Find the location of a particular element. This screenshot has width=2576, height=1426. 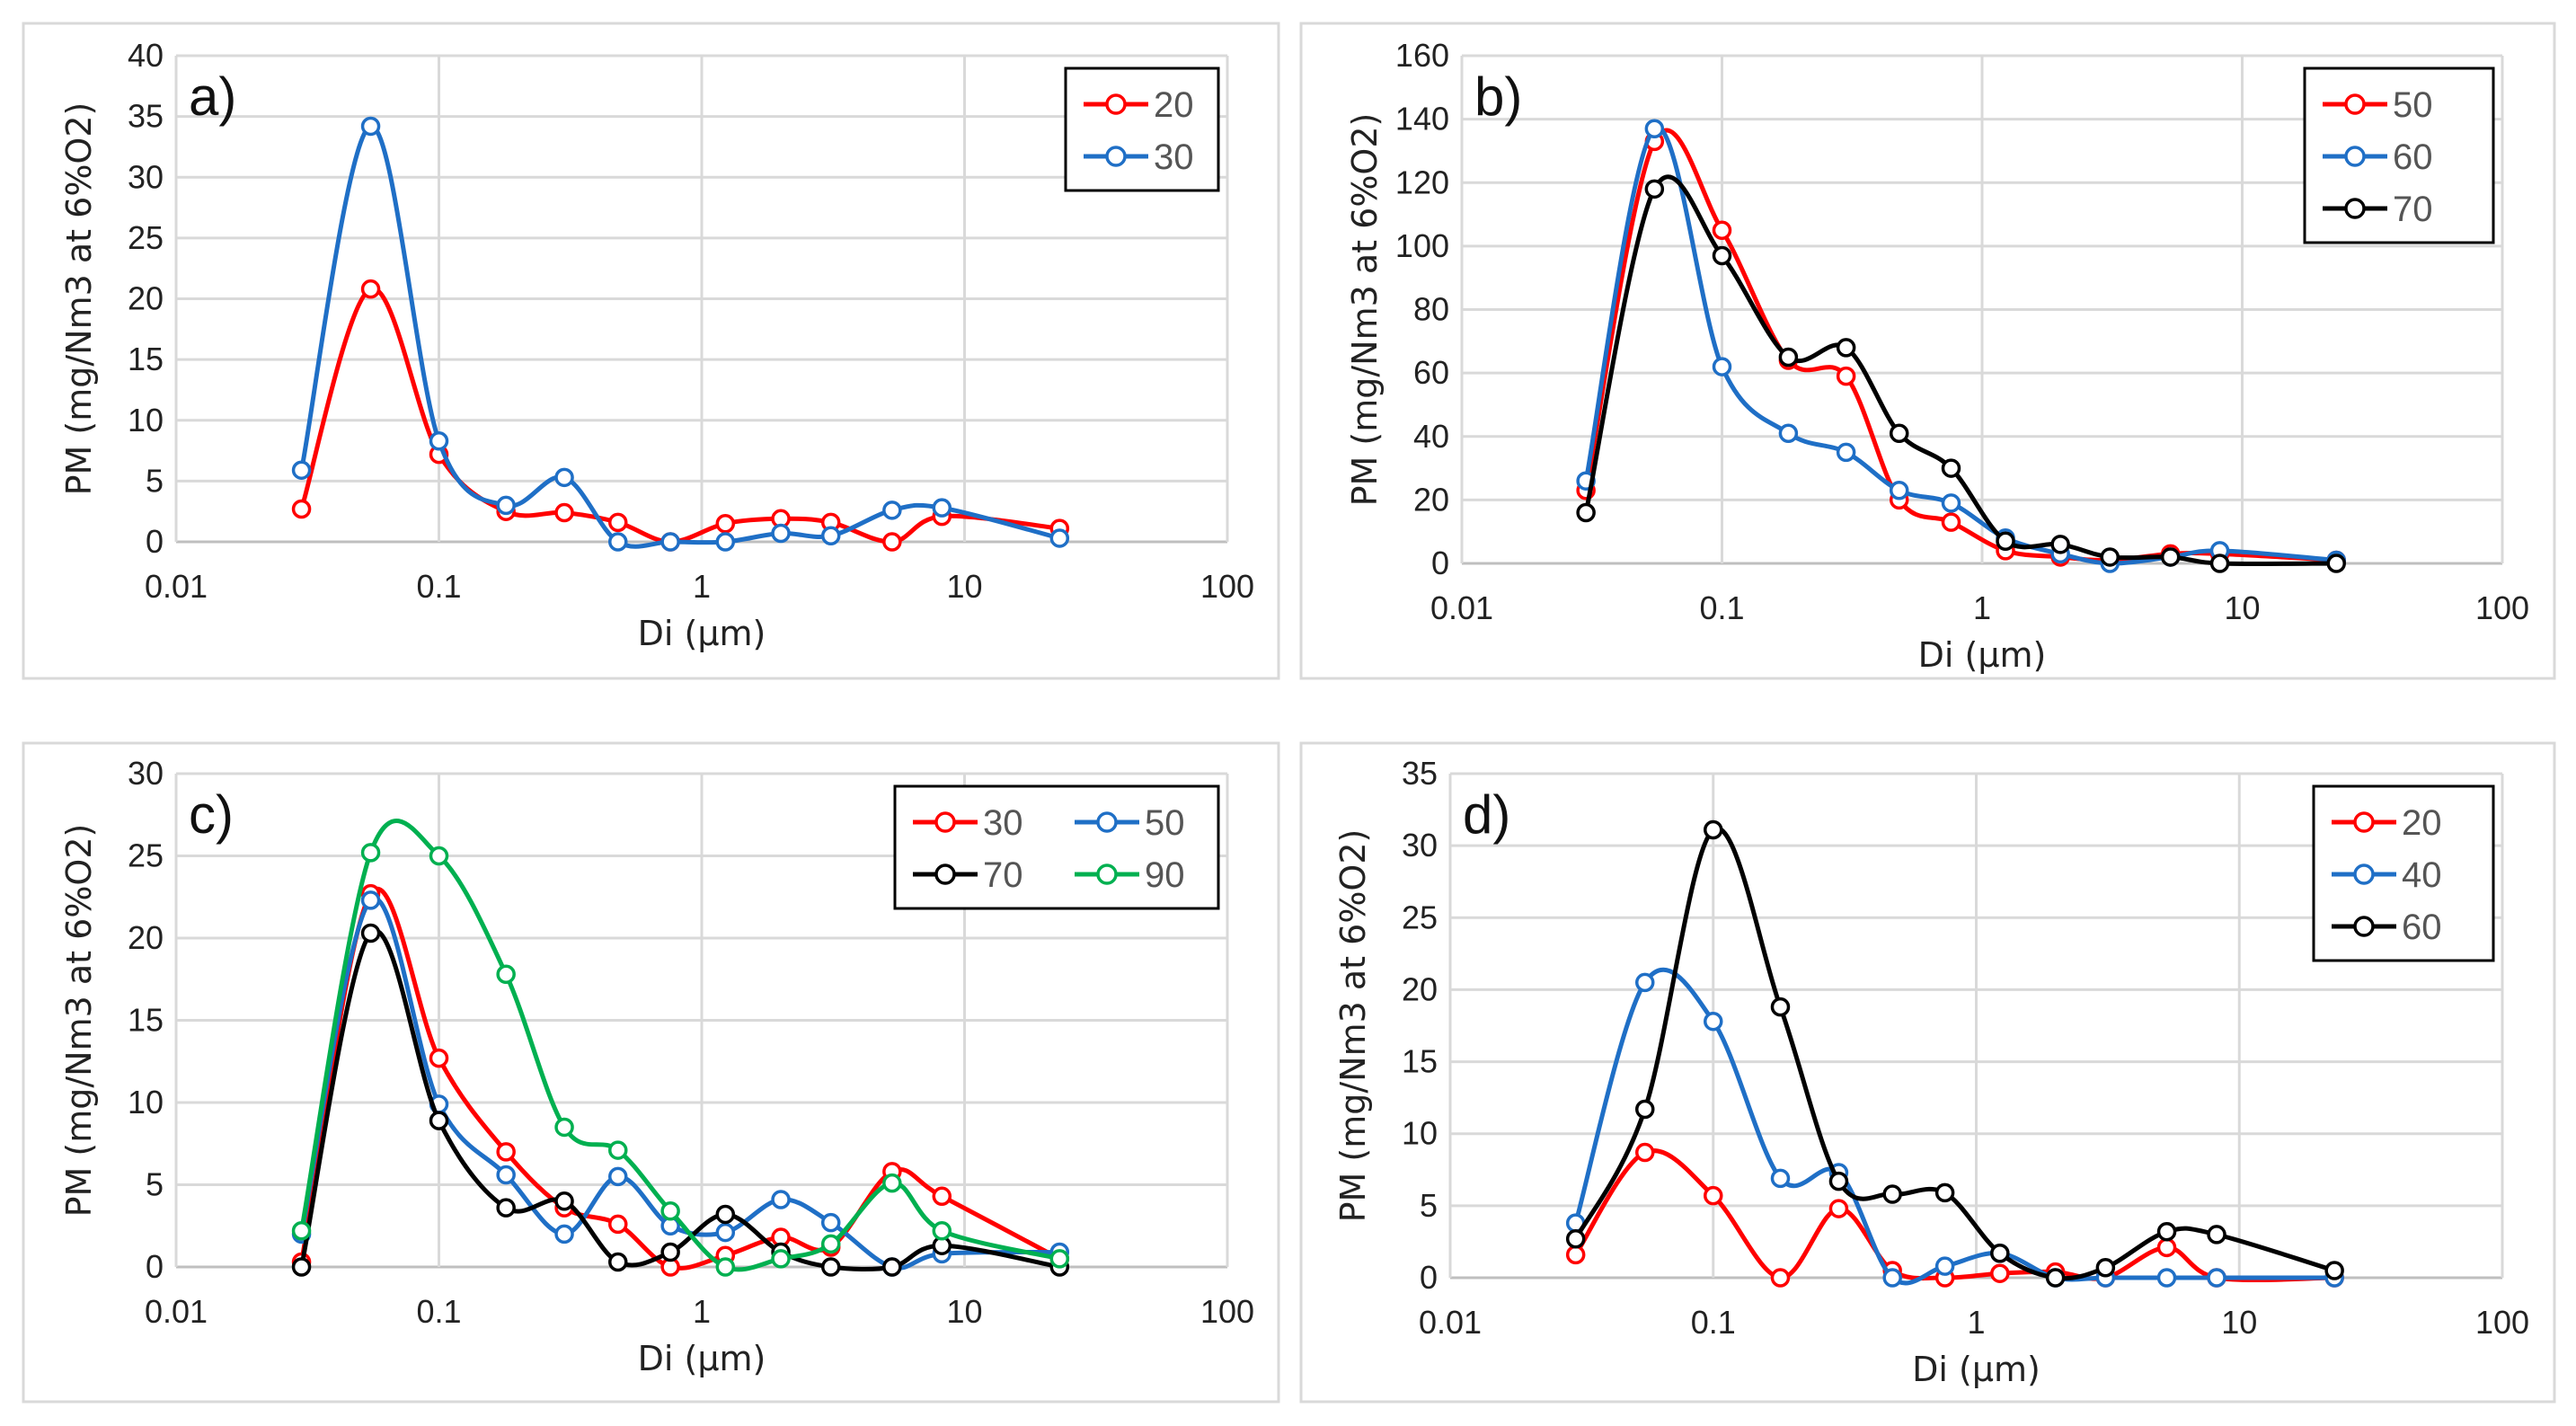

panel-label: b) is located at coordinates (1498, 96).